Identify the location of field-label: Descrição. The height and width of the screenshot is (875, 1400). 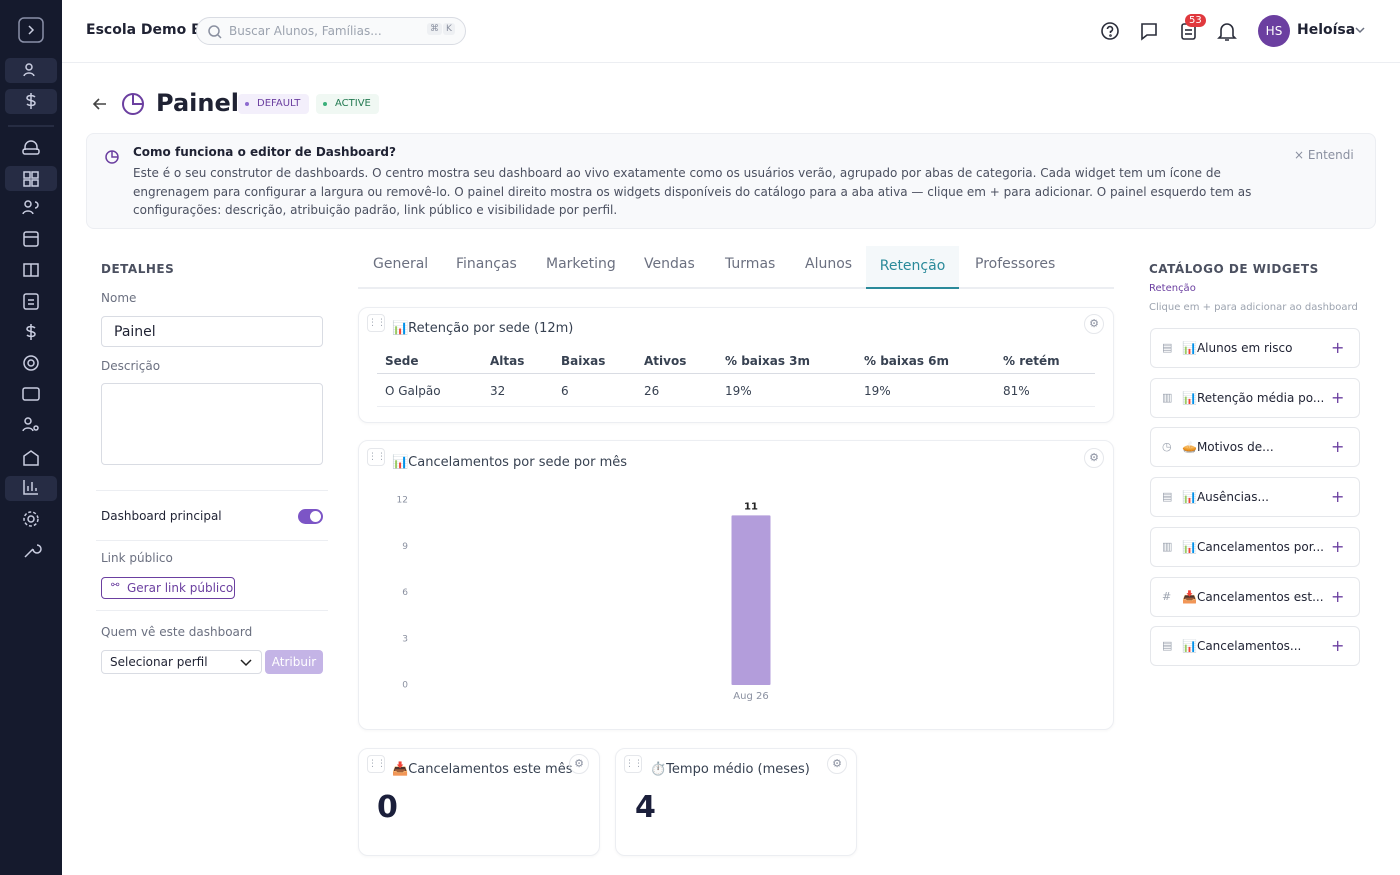
(131, 366).